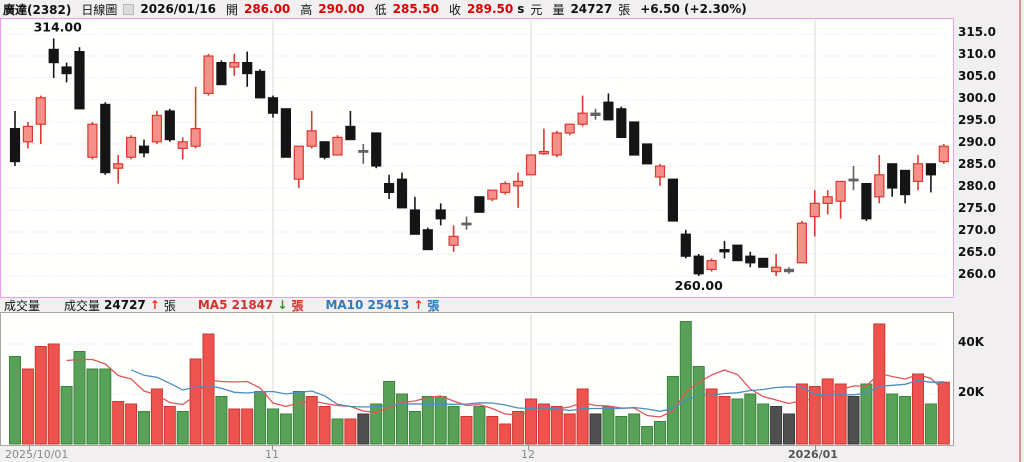 Image resolution: width=1024 pixels, height=462 pixels. Describe the element at coordinates (977, 76) in the screenshot. I see `price-axis-label: 305.0` at that location.